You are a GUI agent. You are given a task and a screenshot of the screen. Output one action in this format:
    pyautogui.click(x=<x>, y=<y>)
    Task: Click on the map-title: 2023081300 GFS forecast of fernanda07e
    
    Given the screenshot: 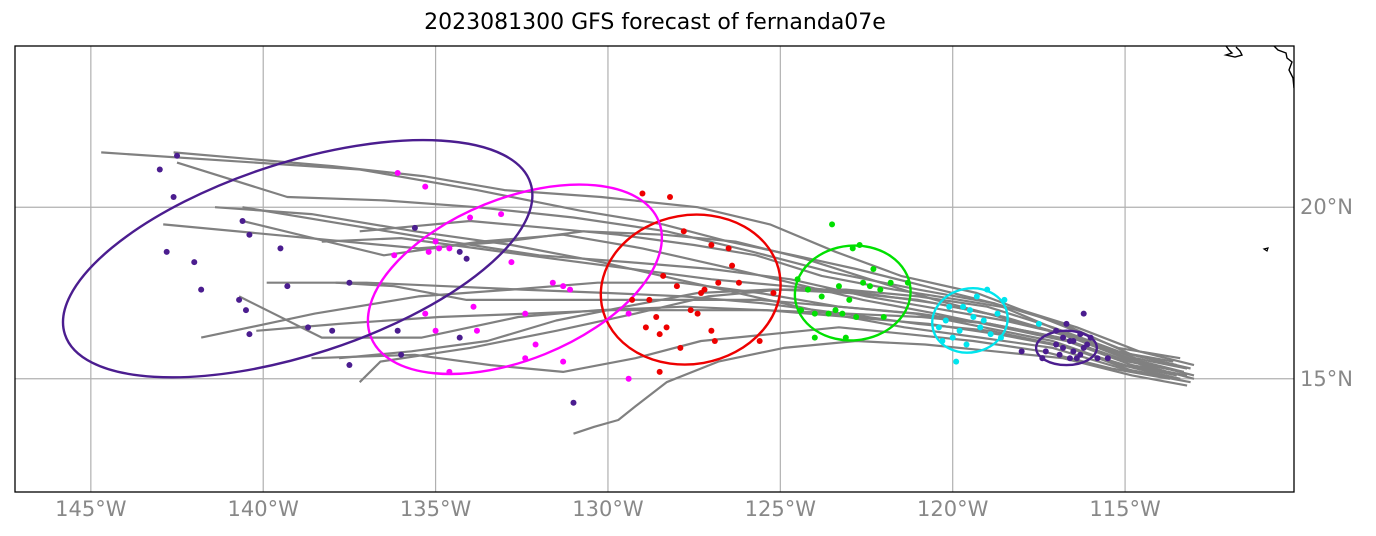 What is the action you would take?
    pyautogui.click(x=655, y=22)
    